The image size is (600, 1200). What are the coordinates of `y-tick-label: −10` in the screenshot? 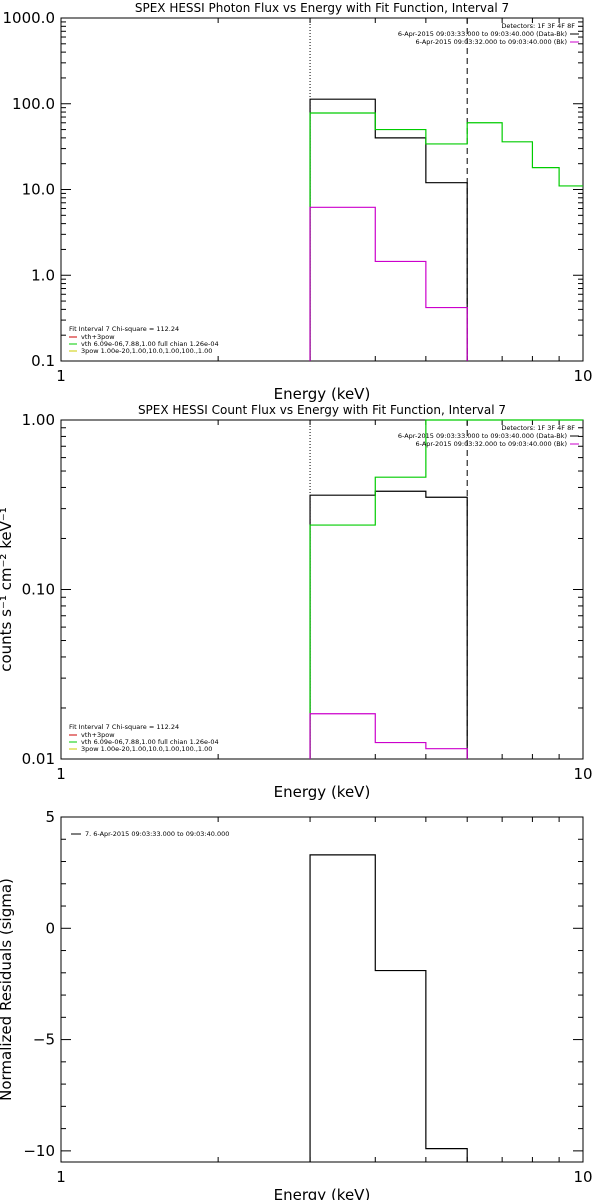 It's located at (39, 1151).